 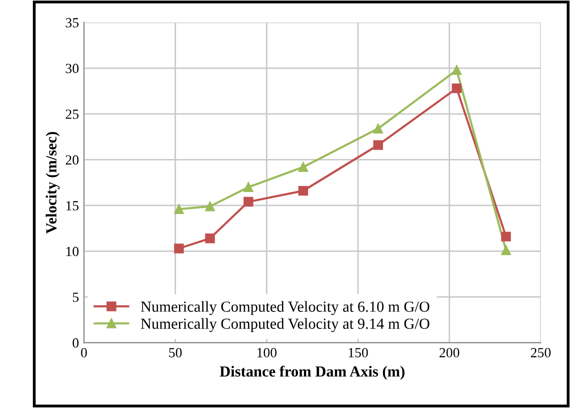 I want to click on x-tick-label: 100, so click(x=267, y=353).